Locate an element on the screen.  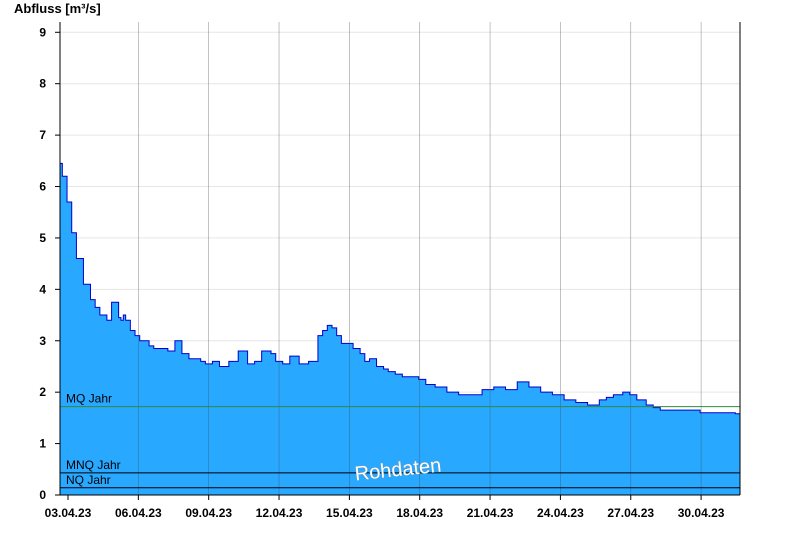
y-tick-label: 2 is located at coordinates (42, 392).